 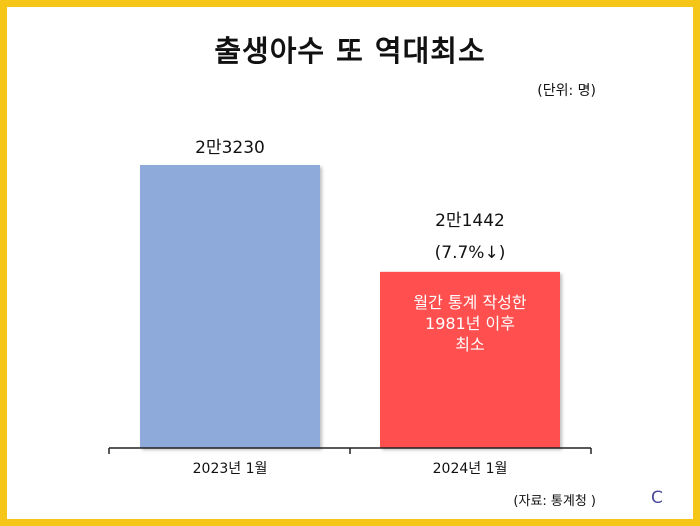 What do you see at coordinates (469, 302) in the screenshot?
I see `bar-annotation-line-0: 월간 통계 작성한` at bounding box center [469, 302].